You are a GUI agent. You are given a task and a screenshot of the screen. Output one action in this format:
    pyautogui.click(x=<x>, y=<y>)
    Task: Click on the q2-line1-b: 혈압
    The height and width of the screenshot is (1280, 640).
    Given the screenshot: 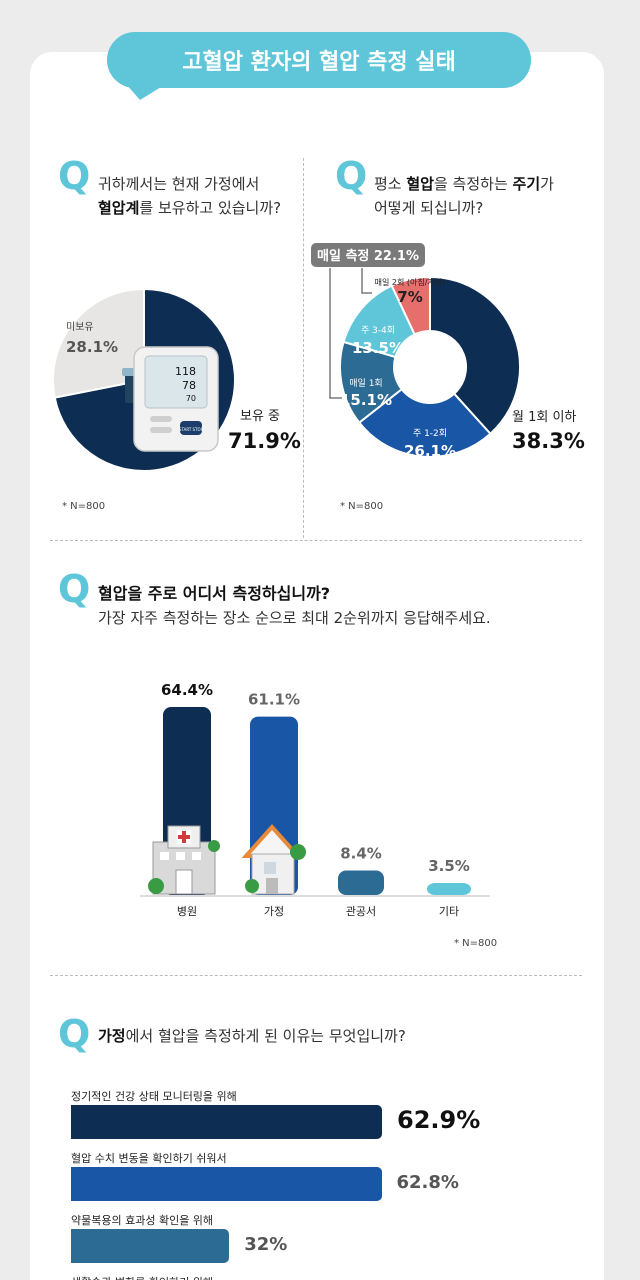 What is the action you would take?
    pyautogui.click(x=420, y=184)
    